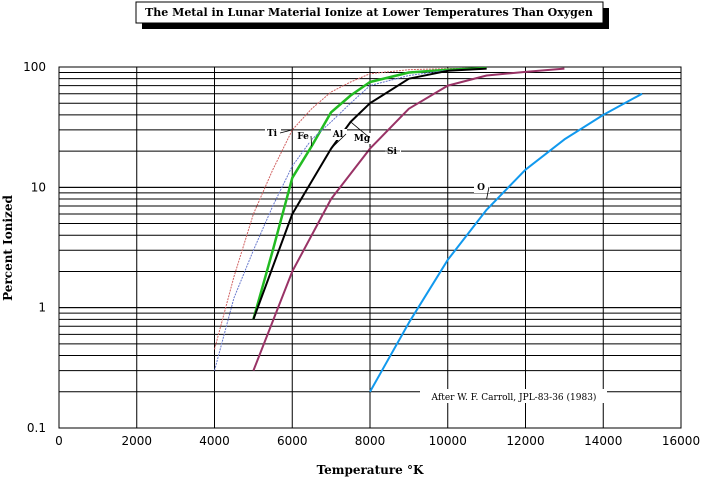  What do you see at coordinates (38, 187) in the screenshot?
I see `y-tick-label: 10` at bounding box center [38, 187].